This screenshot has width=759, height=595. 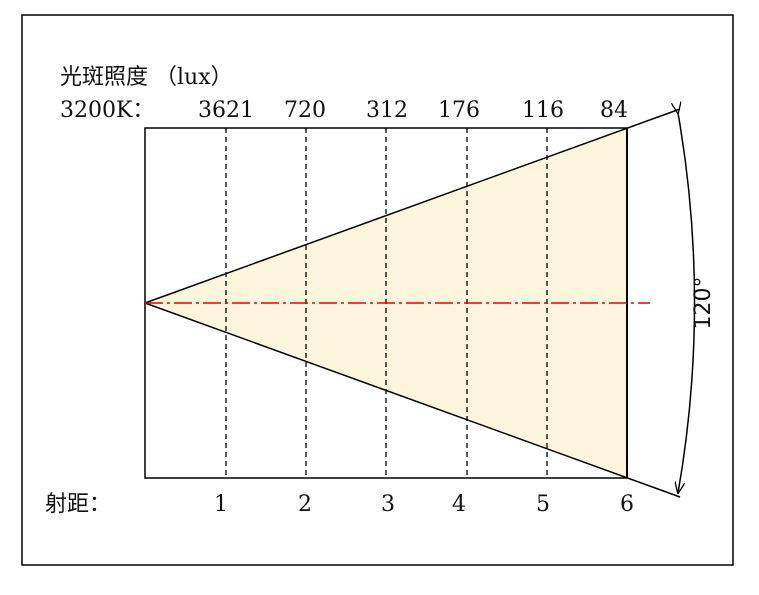 What do you see at coordinates (387, 110) in the screenshot?
I see `illuminance-label: 312` at bounding box center [387, 110].